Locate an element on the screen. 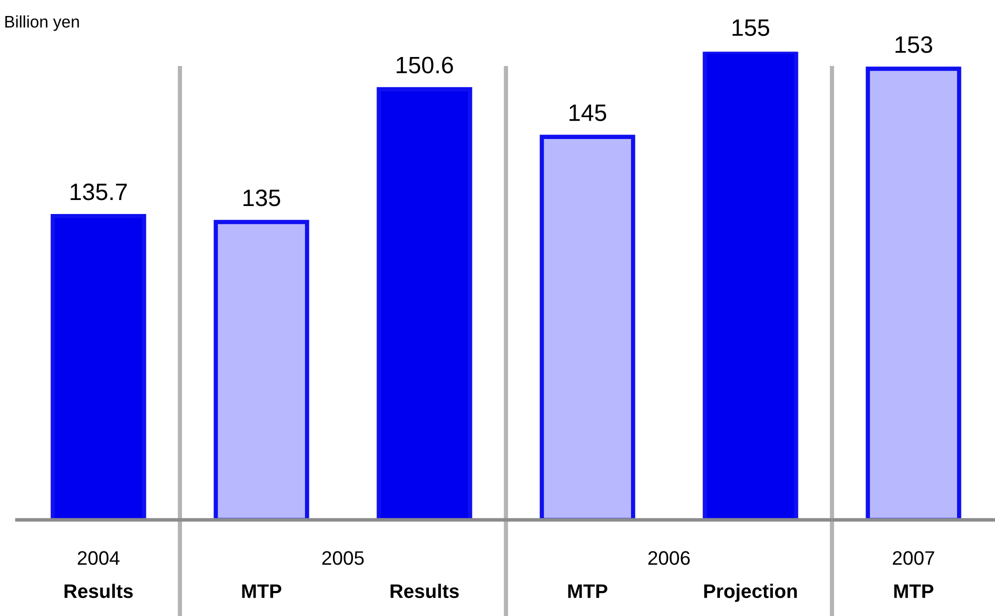 The height and width of the screenshot is (616, 995). data-label: 135.7 is located at coordinates (98, 192).